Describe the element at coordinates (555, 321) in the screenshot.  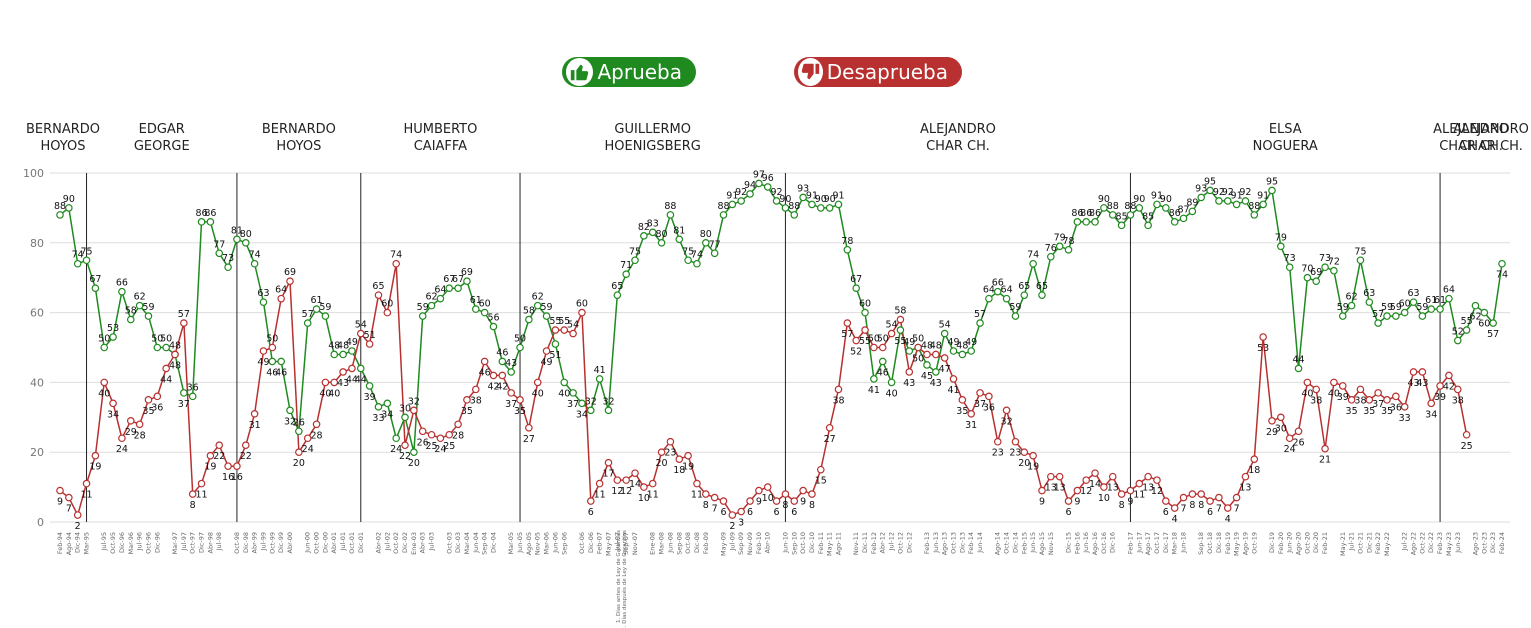
I see `data-label: 55` at that location.